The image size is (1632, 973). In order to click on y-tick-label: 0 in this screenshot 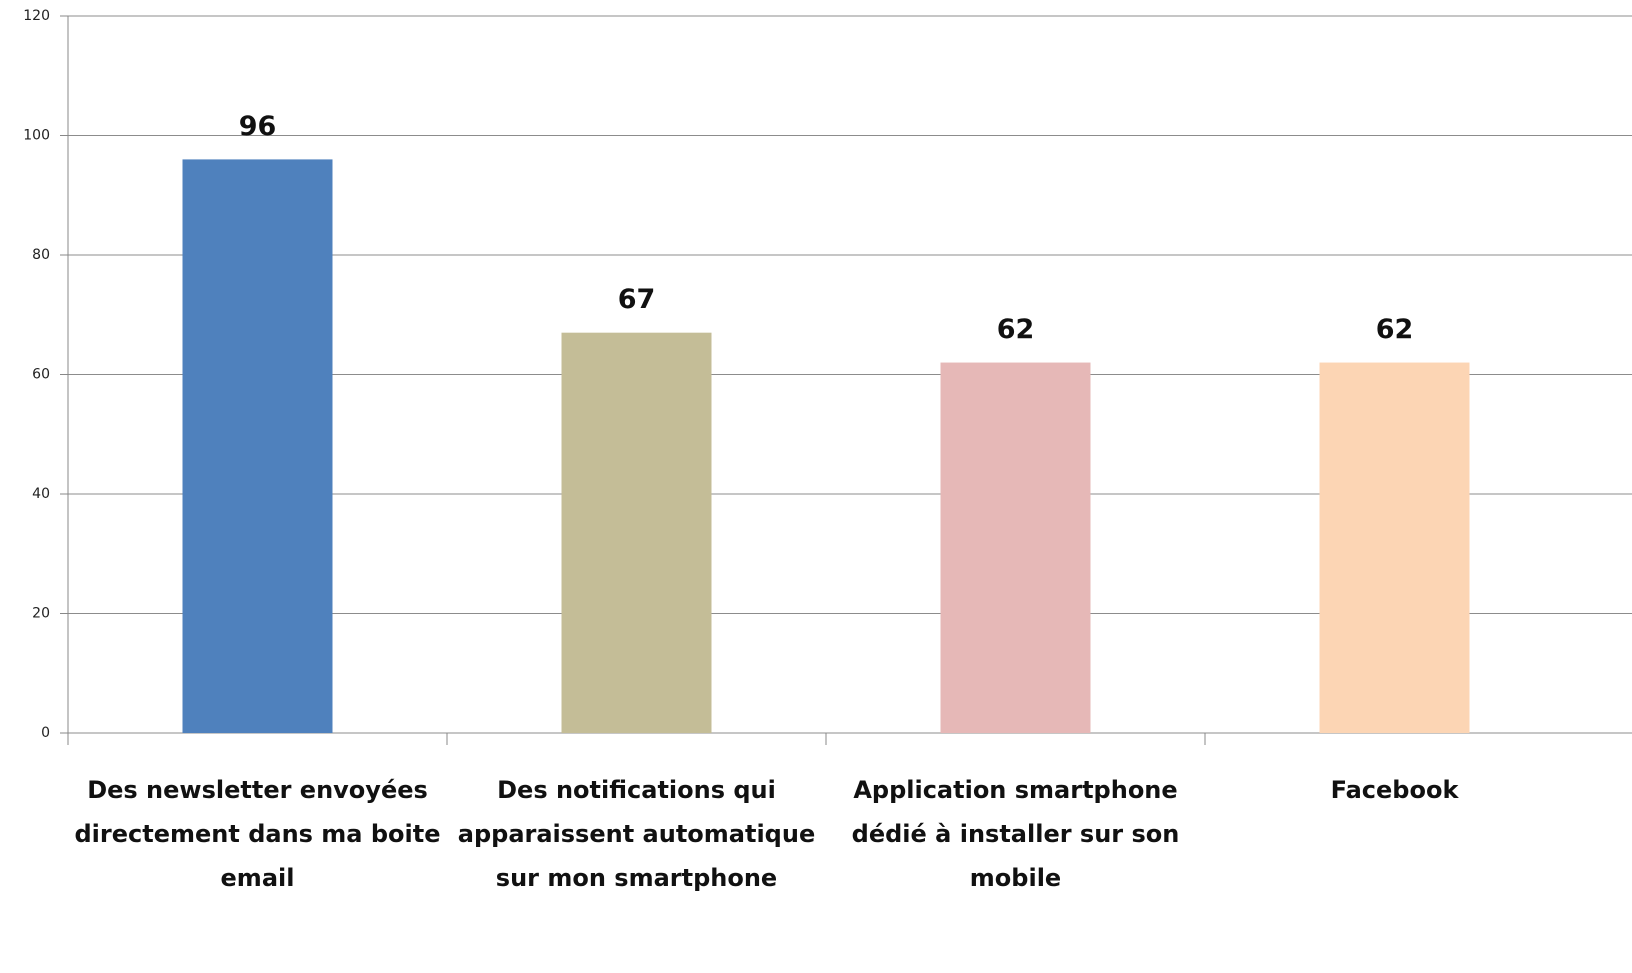, I will do `click(45, 733)`.